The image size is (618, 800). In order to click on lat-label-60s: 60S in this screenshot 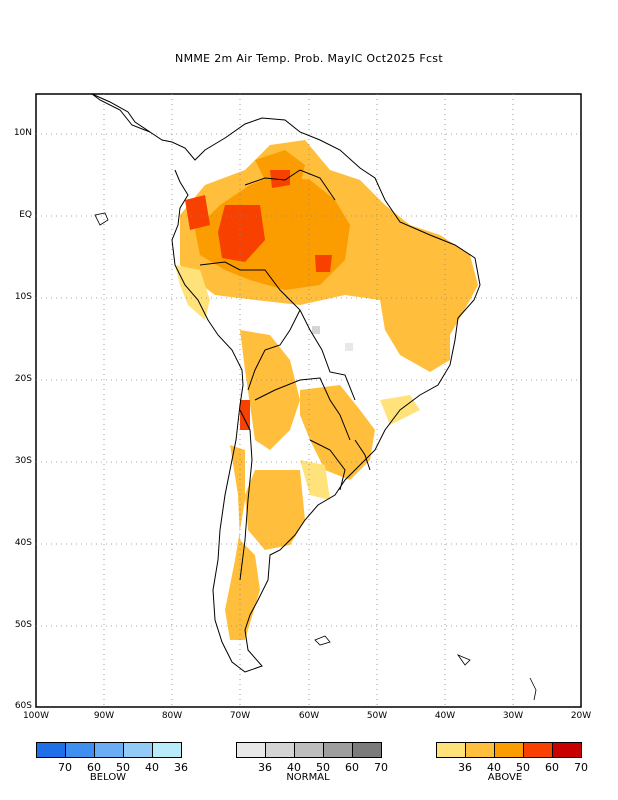, I will do `click(23, 706)`.